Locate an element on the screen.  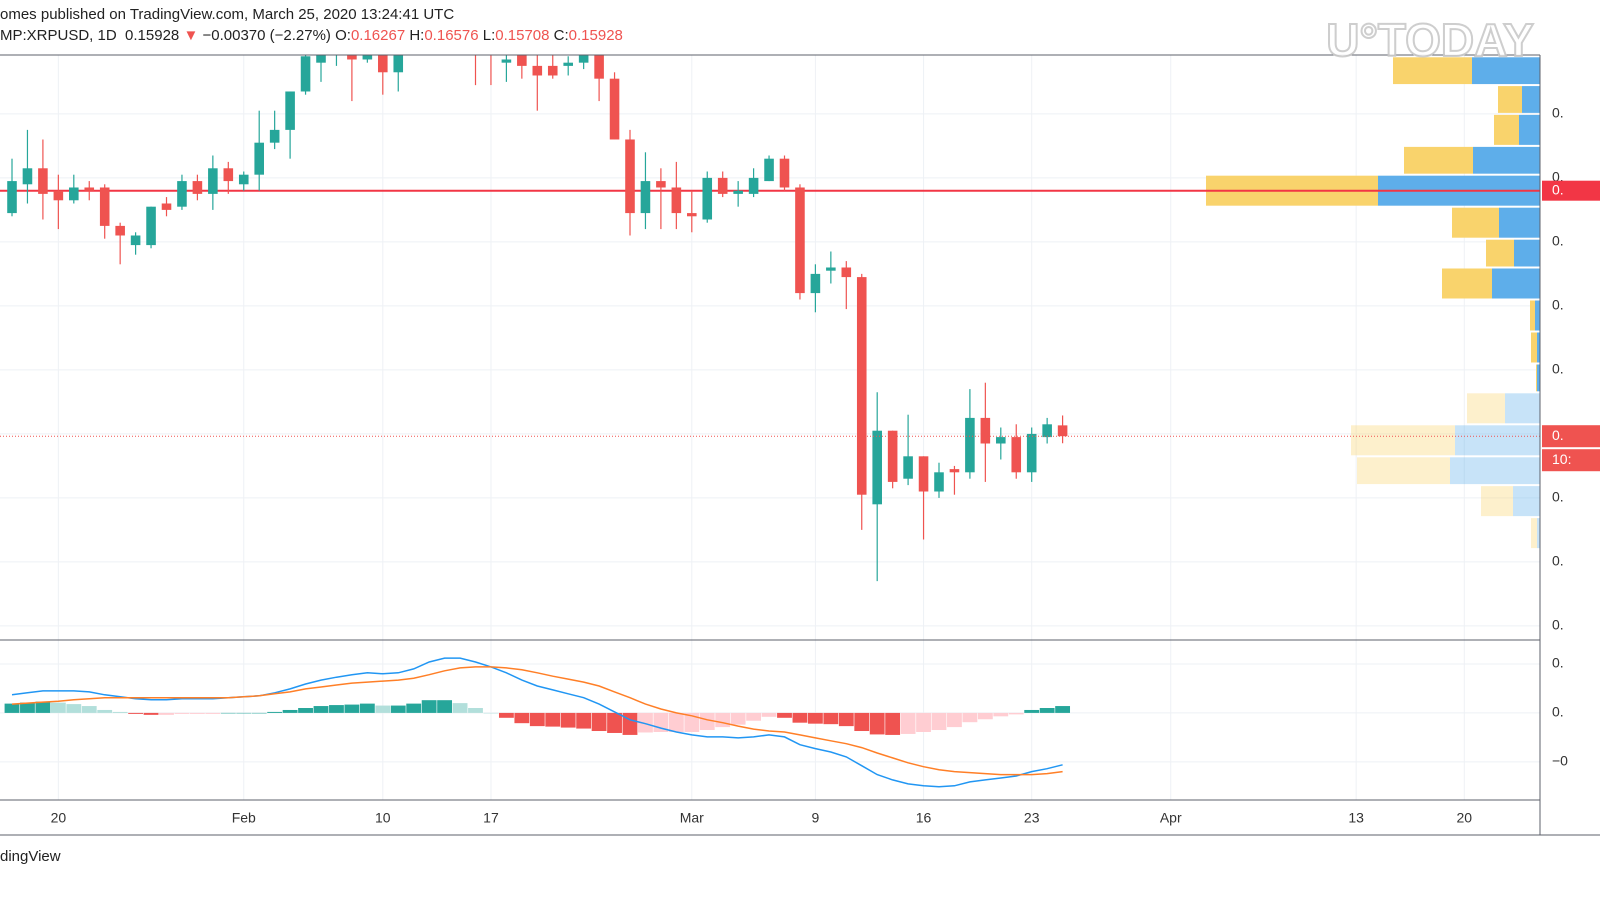
macd-line is located at coordinates (537, 722).